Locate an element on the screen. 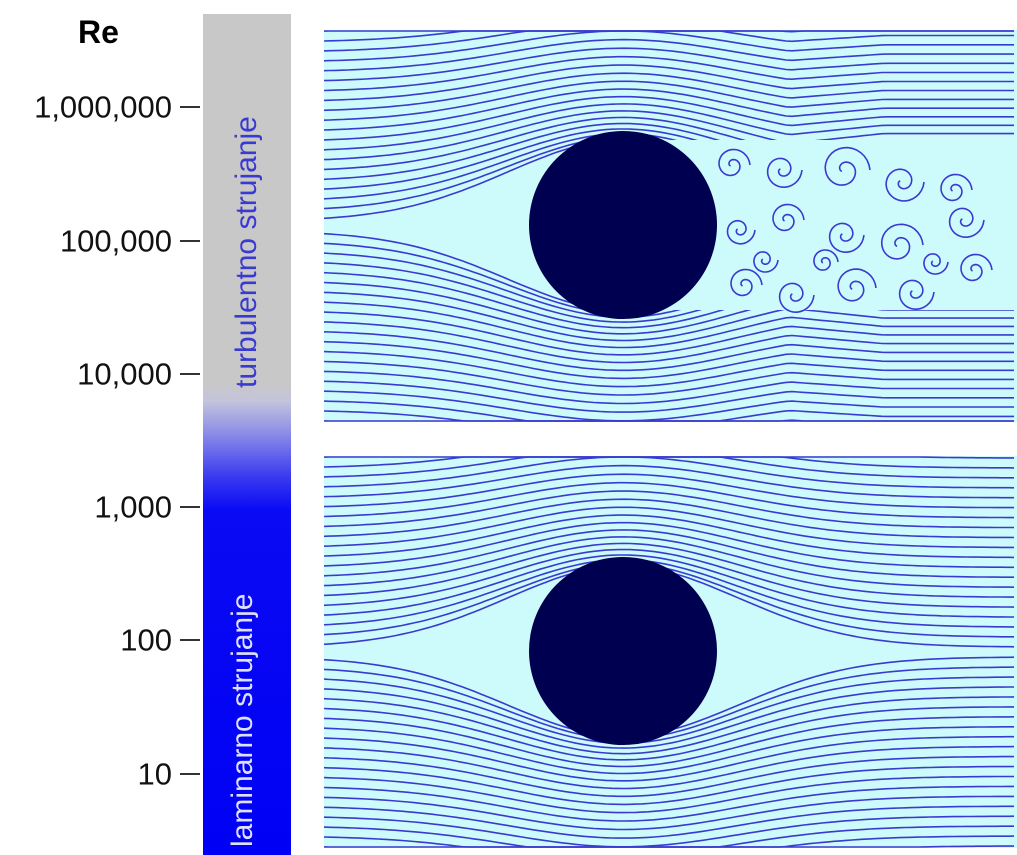  tick-label-1000000: 1,000,000 is located at coordinates (103, 107).